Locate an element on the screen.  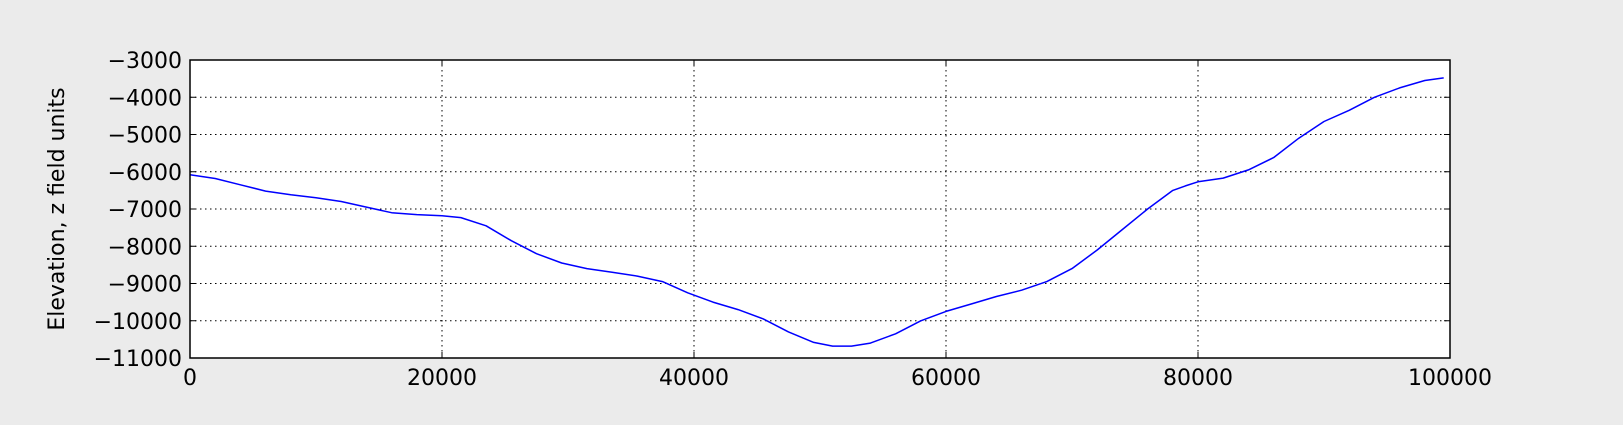
y-tick-label: −10000 is located at coordinates (138, 322).